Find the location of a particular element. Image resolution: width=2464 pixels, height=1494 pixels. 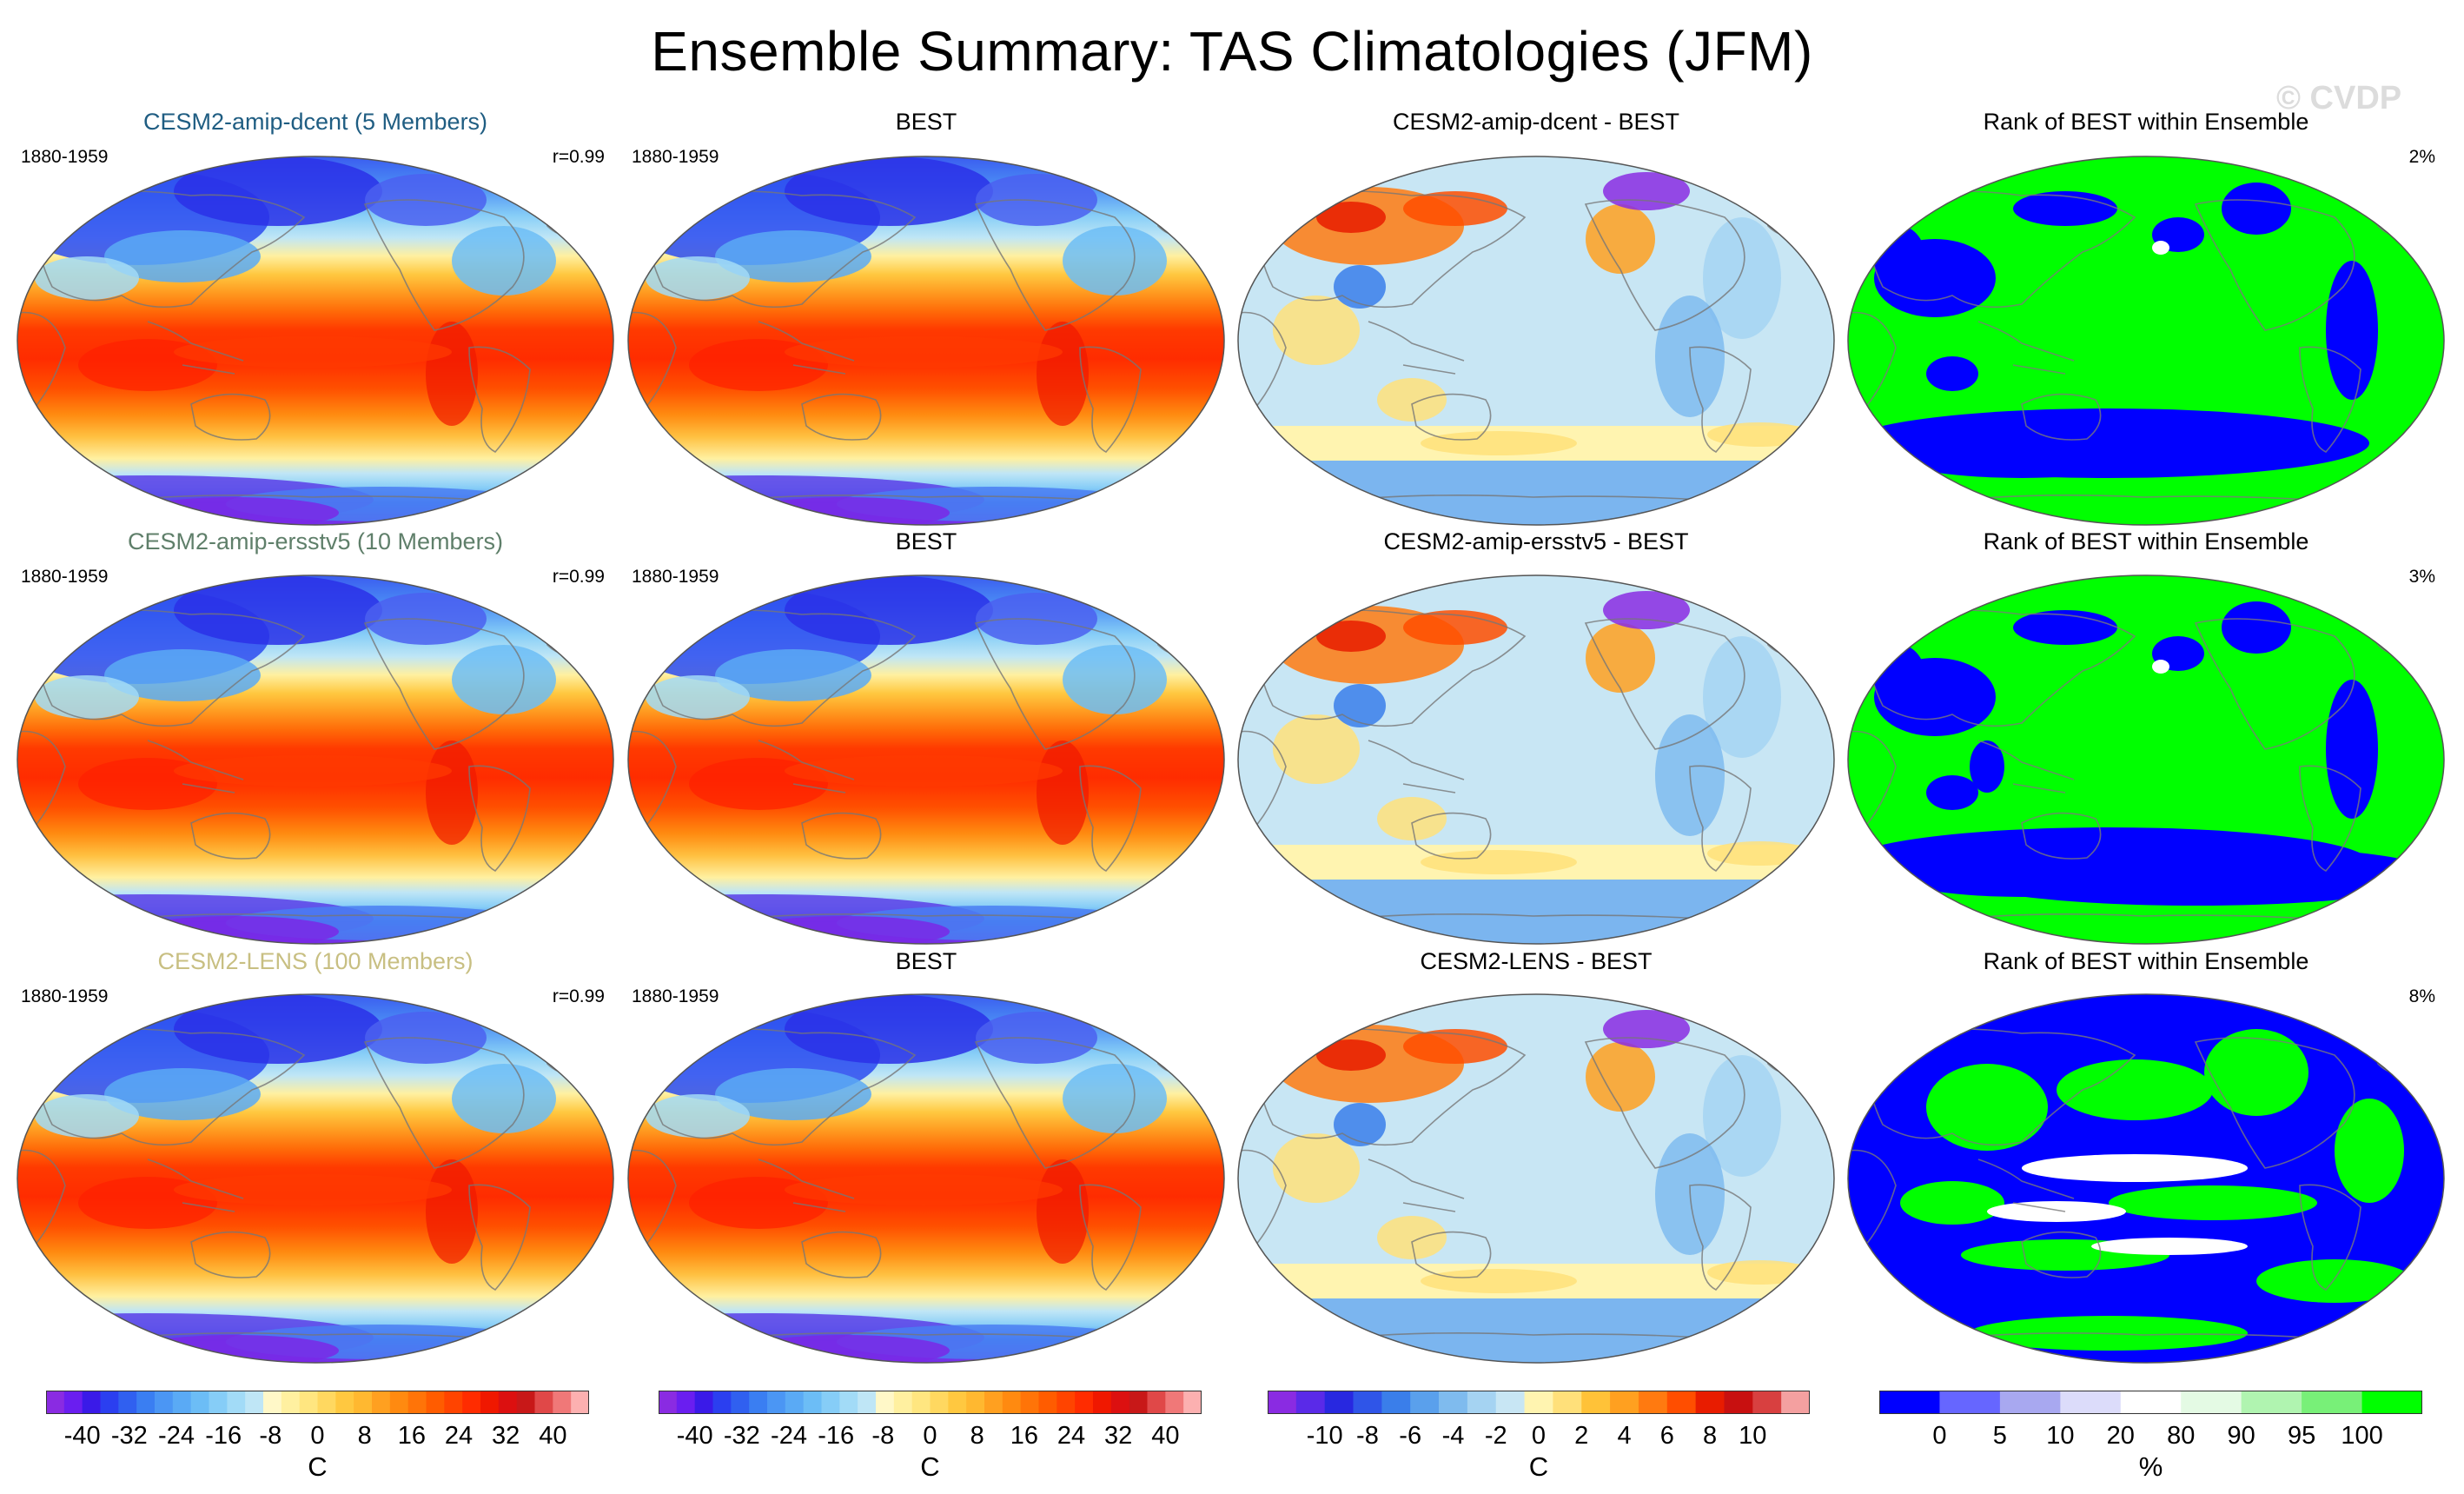

panel-title-diff: CESM2-amip-ersstv5 - BEST is located at coordinates (1536, 541).